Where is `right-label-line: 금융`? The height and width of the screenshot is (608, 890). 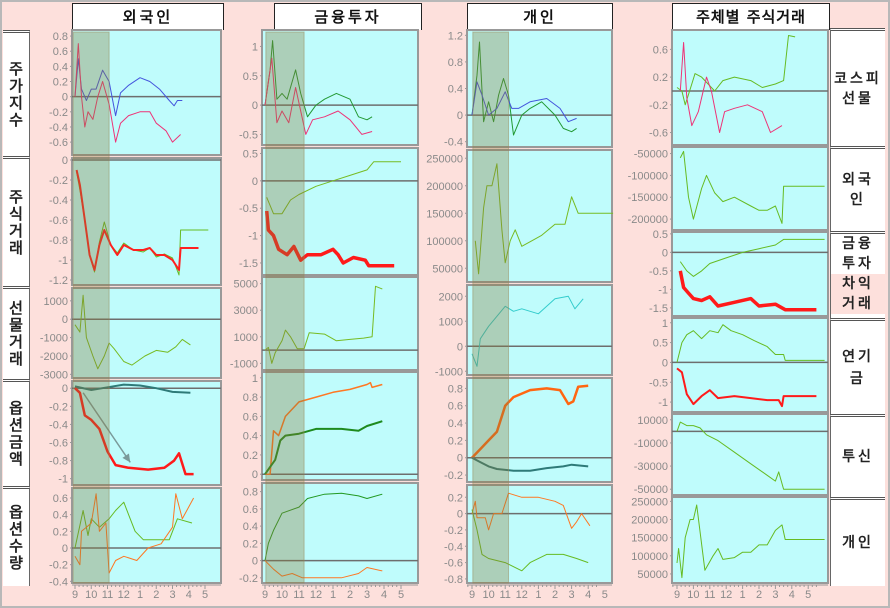 right-label-line: 금융 is located at coordinates (858, 244).